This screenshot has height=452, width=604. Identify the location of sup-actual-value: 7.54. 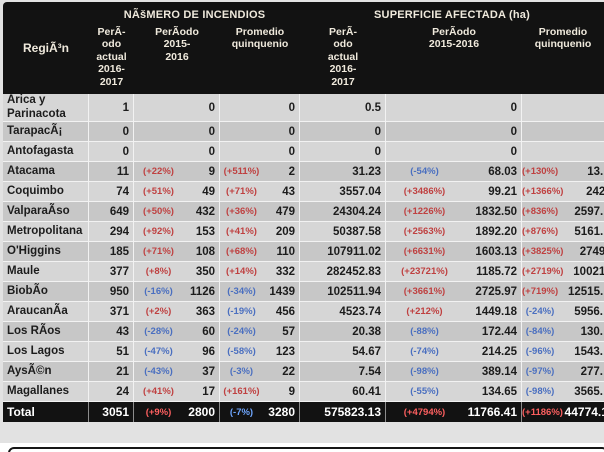
(343, 372).